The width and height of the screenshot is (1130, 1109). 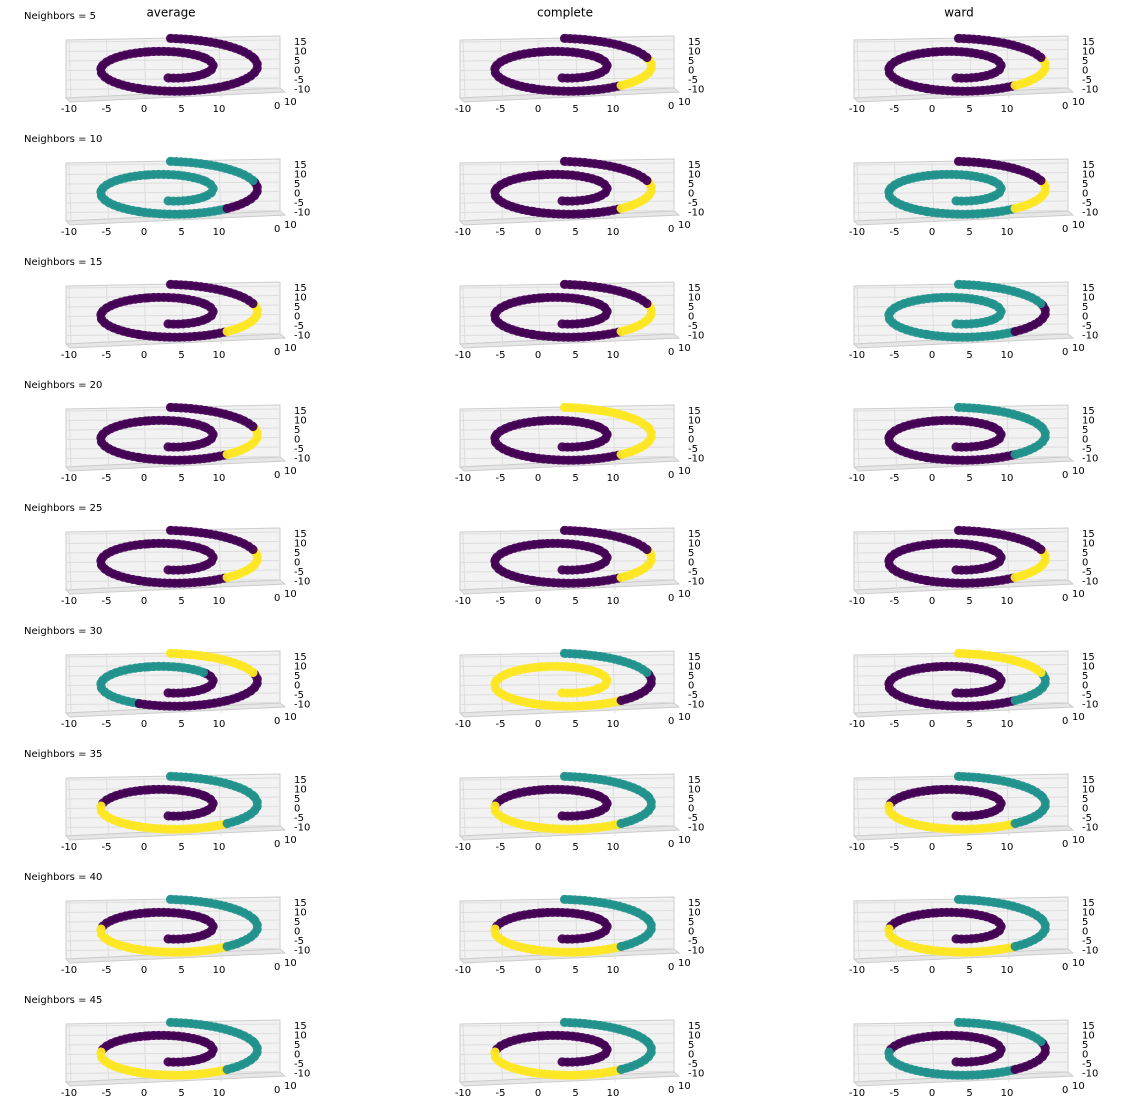 What do you see at coordinates (63, 754) in the screenshot?
I see `row-label: Neighbors = 35` at bounding box center [63, 754].